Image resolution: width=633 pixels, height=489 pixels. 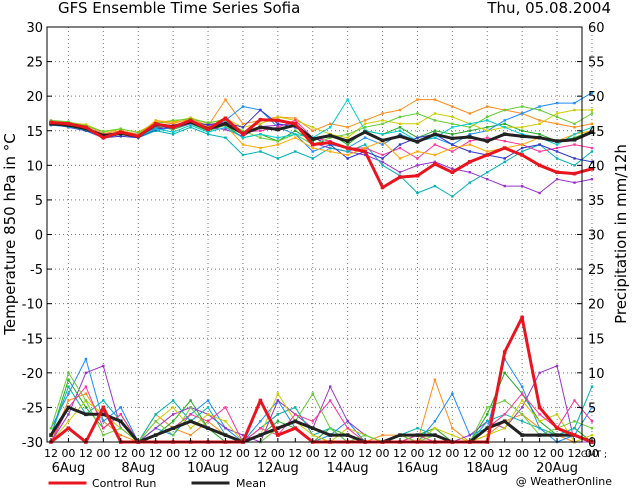 What do you see at coordinates (596, 201) in the screenshot?
I see `right-tick-label: 35` at bounding box center [596, 201].